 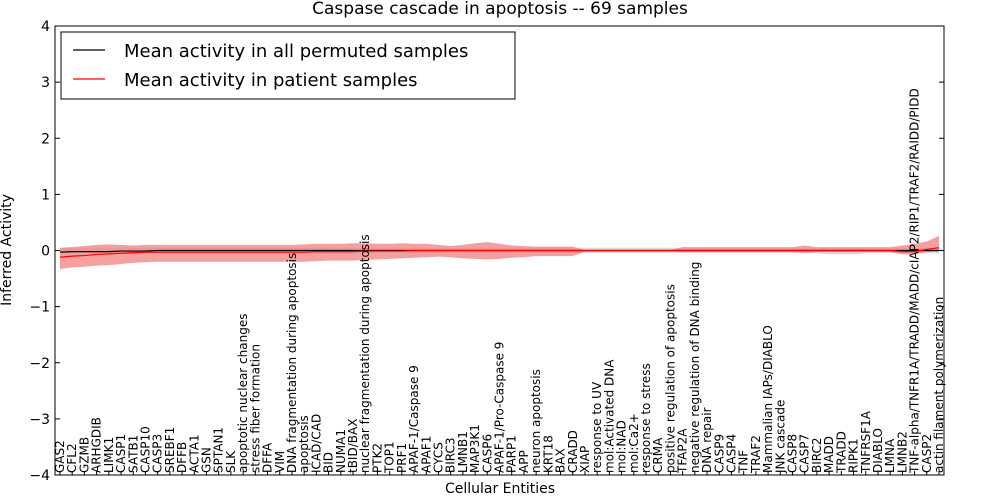 I want to click on category-label: APAF1, so click(x=426, y=454).